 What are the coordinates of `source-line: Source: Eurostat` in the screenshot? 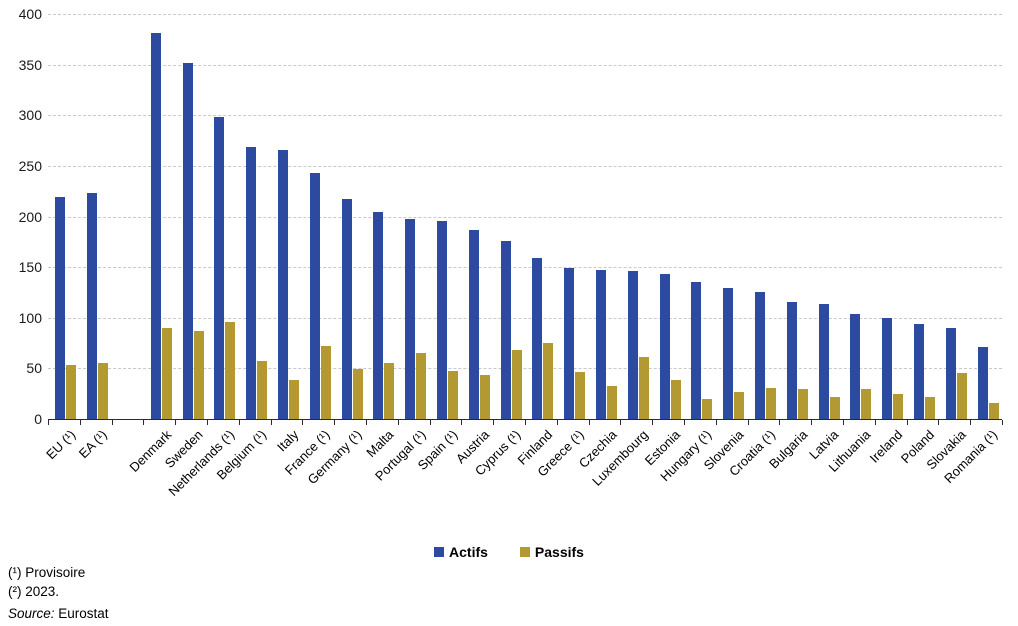 It's located at (58, 613).